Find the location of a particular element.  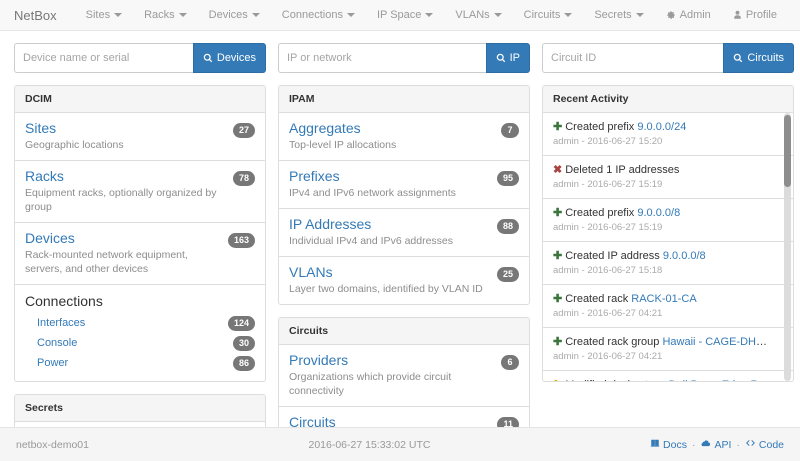

nav-item-sites: Sites is located at coordinates (104, 15).